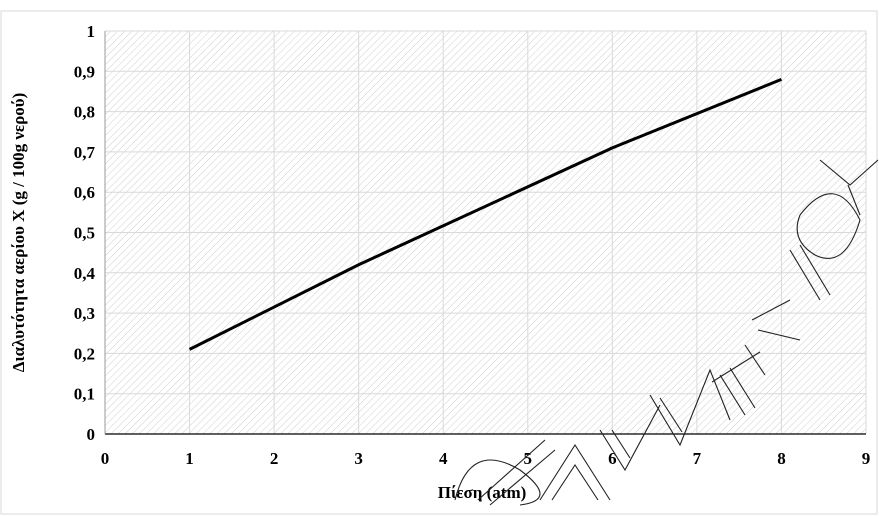 This screenshot has width=879, height=516. Describe the element at coordinates (443, 458) in the screenshot. I see `x-tick-label: 4` at that location.